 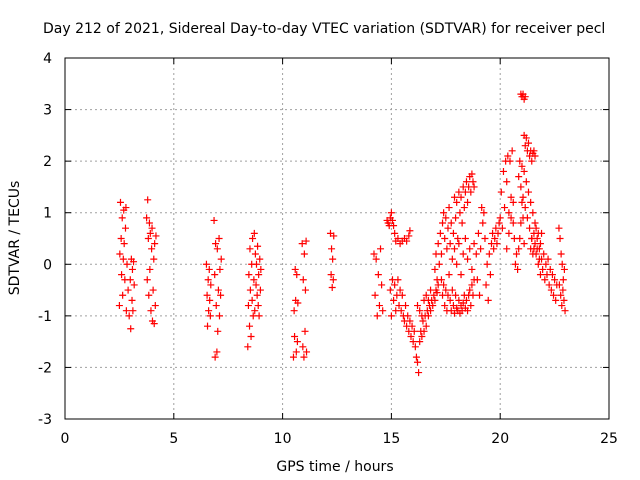 I want to click on y-tick-label: -2, so click(x=45, y=368).